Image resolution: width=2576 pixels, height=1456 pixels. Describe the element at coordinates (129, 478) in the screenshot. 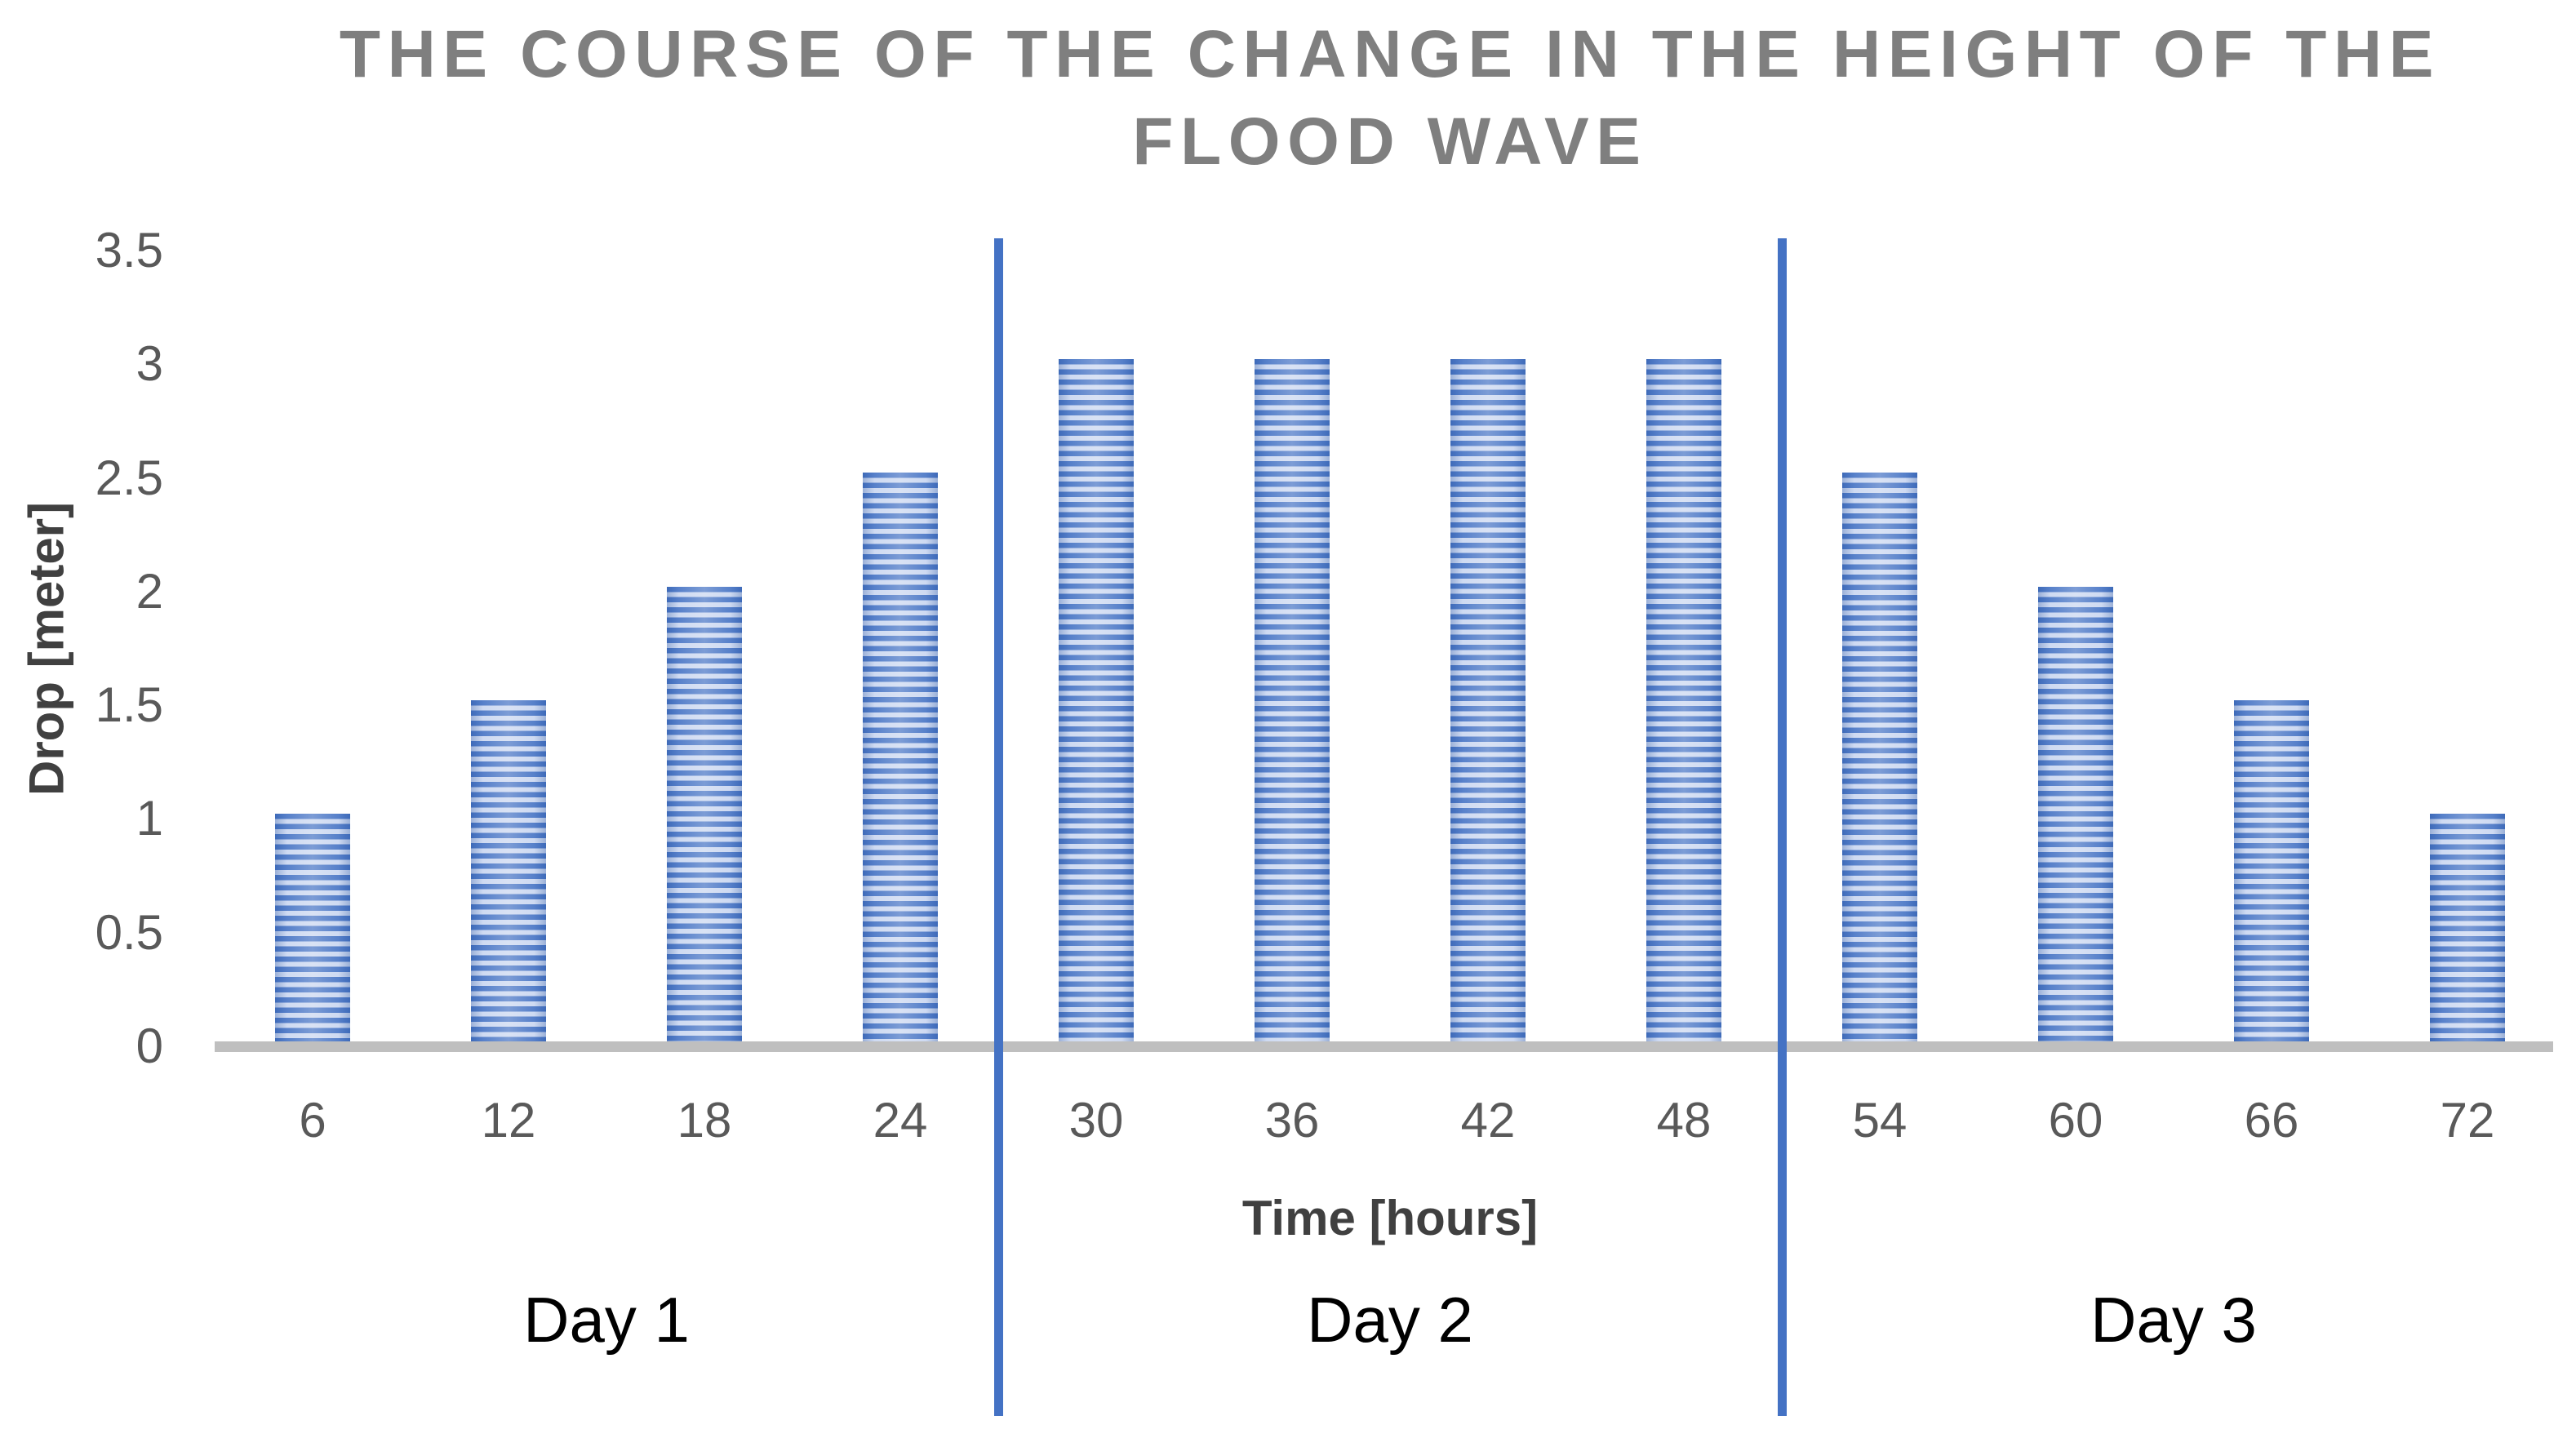

I see `y-tick-2.5: 2.5` at that location.